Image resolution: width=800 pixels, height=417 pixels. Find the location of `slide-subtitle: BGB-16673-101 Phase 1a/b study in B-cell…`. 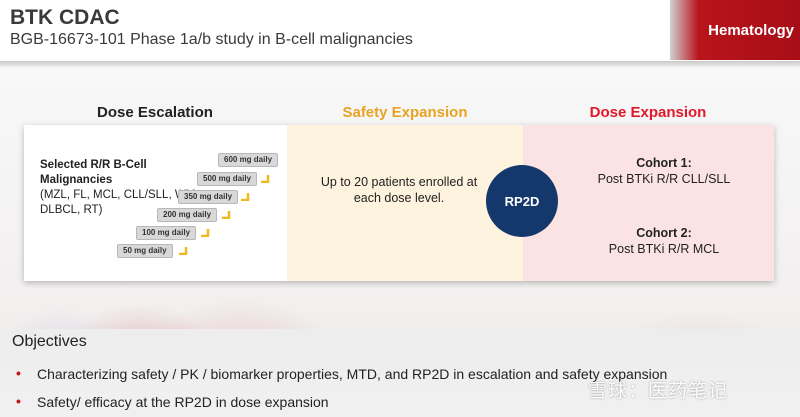

slide-subtitle: BGB-16673-101 Phase 1a/b study in B-cell… is located at coordinates (211, 39).